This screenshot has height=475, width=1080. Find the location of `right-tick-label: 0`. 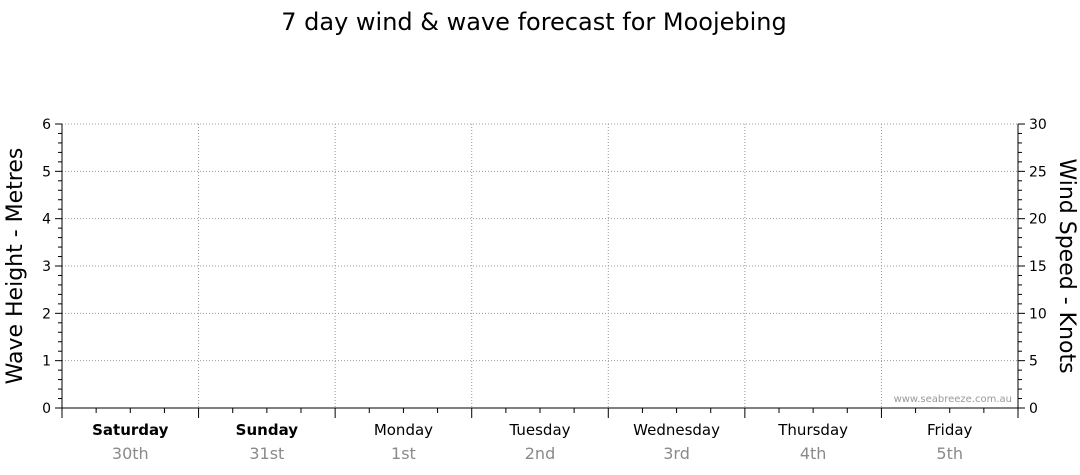

right-tick-label: 0 is located at coordinates (1033, 409).